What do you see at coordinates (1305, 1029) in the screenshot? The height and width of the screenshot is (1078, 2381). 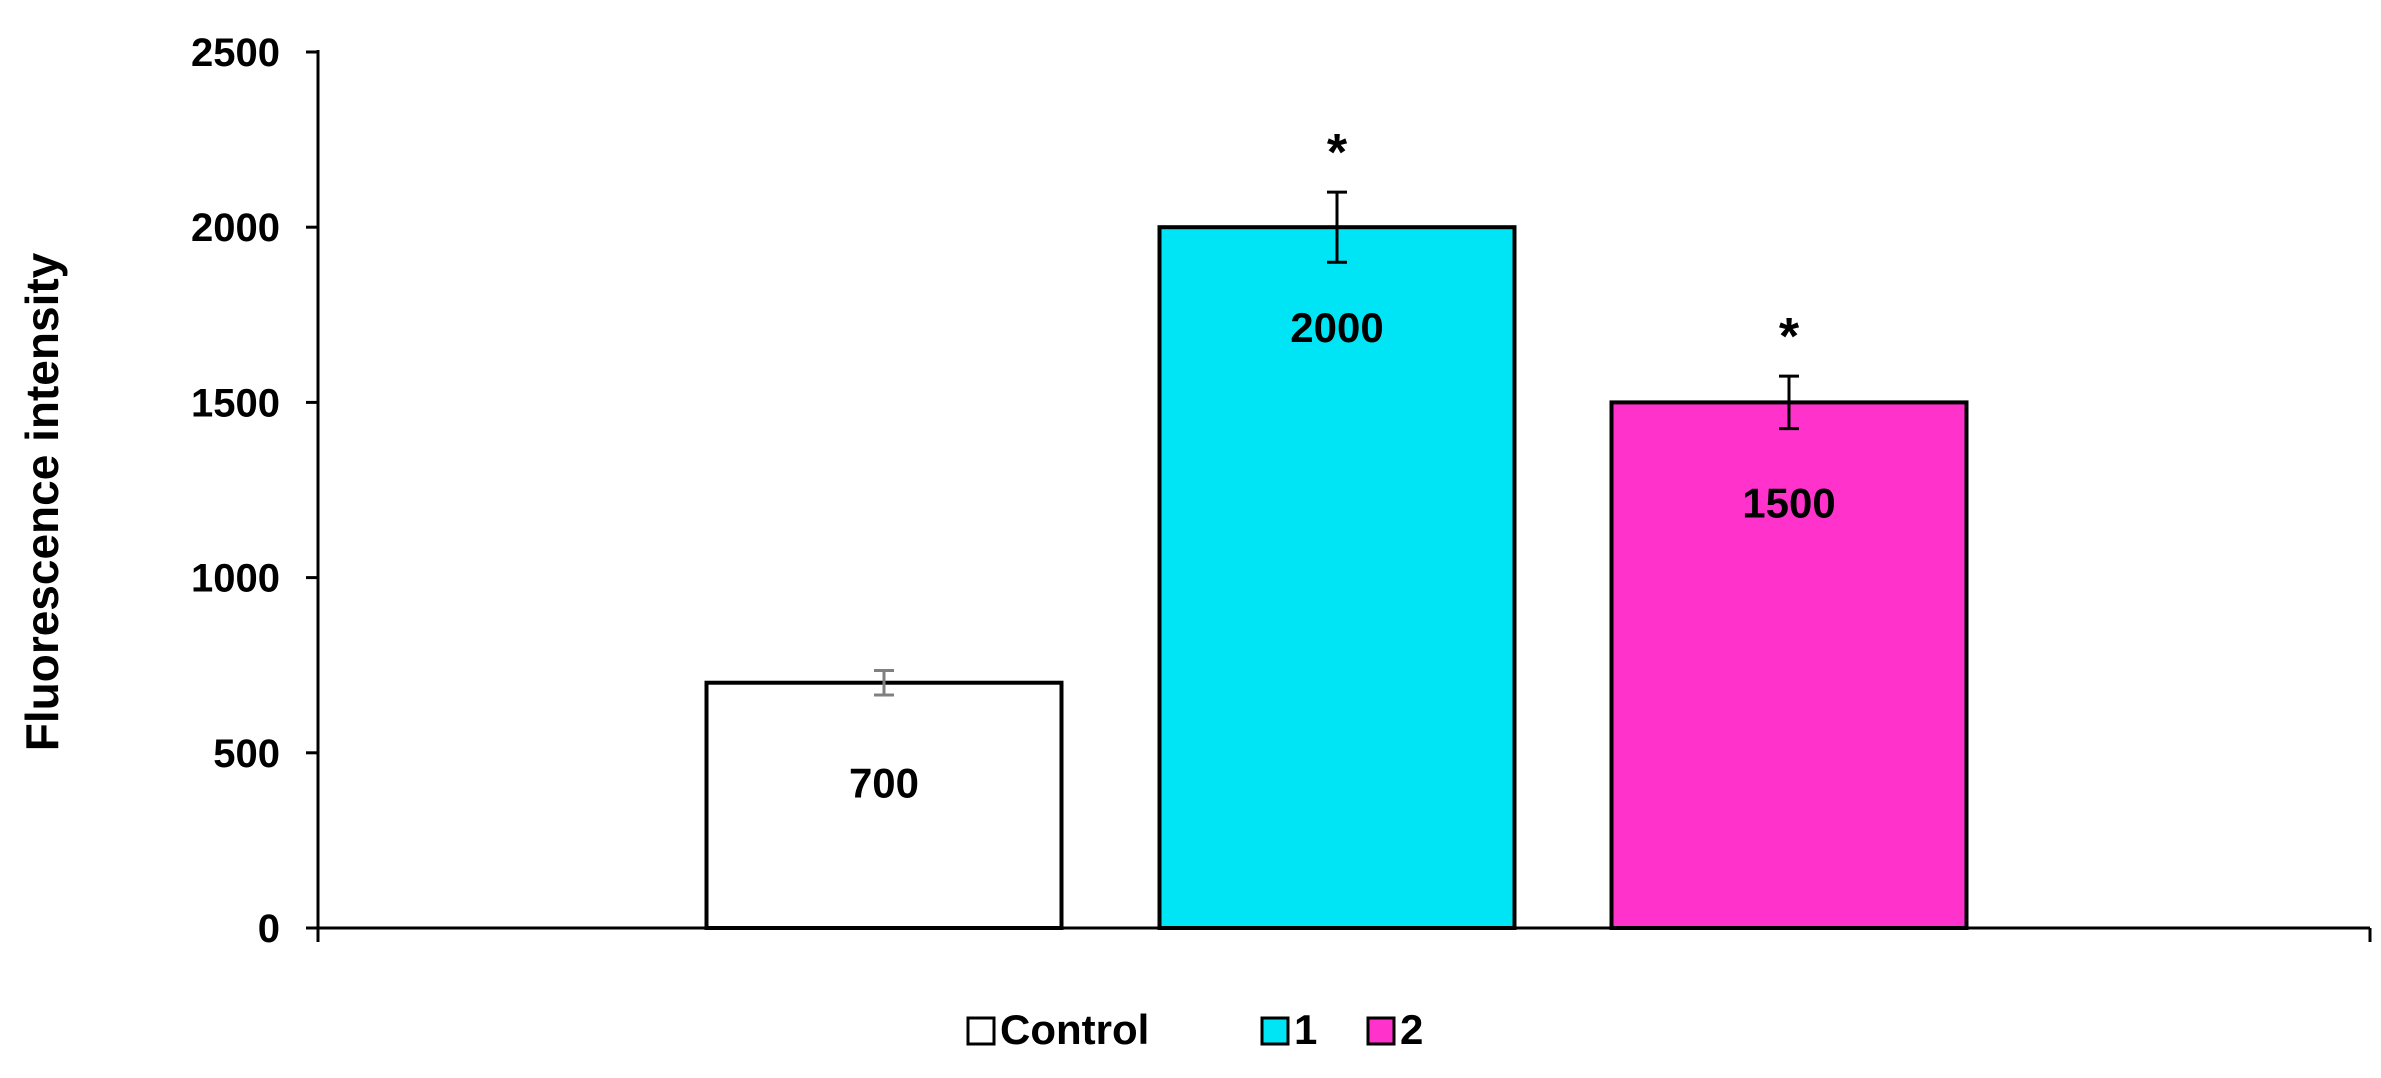 I see `legend-label: 1` at bounding box center [1305, 1029].